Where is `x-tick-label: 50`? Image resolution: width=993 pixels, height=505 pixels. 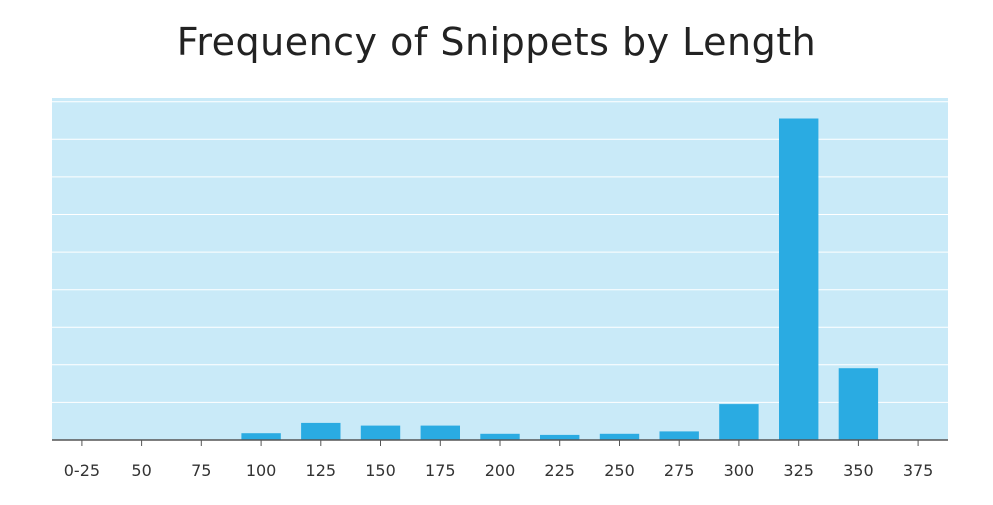 x-tick-label: 50 is located at coordinates (141, 470).